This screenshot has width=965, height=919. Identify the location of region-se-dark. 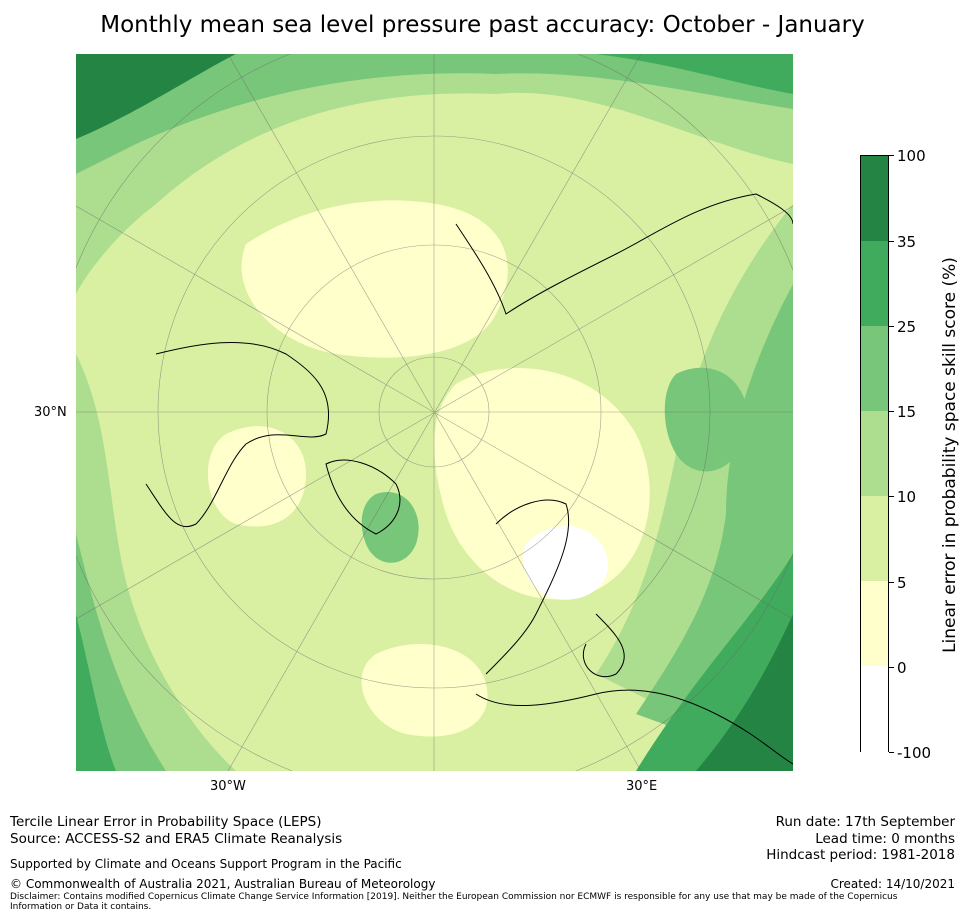
(744, 692).